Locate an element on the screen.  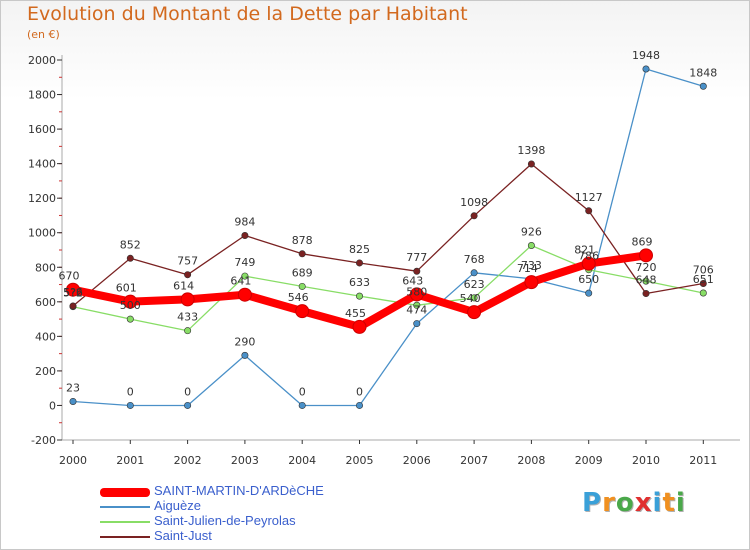
legend-item: Saint-Julien-de-Peyrolas is located at coordinates (260, 521).